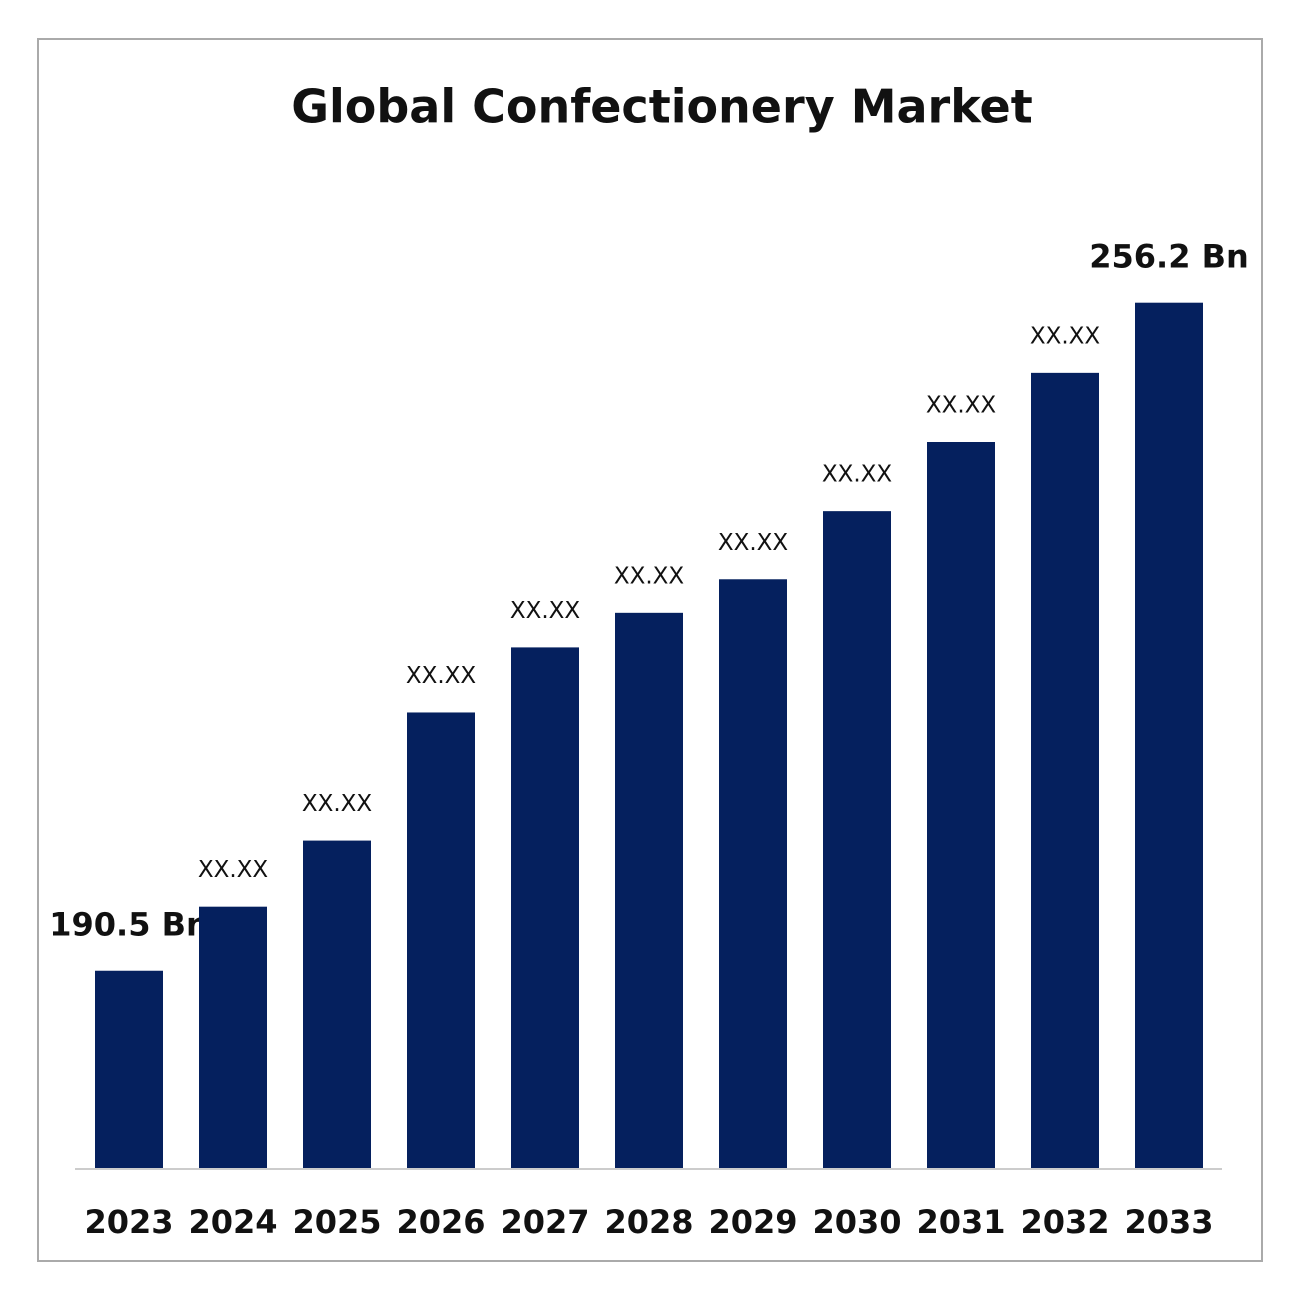  I want to click on x-tick-label: 2032, so click(1064, 1222).